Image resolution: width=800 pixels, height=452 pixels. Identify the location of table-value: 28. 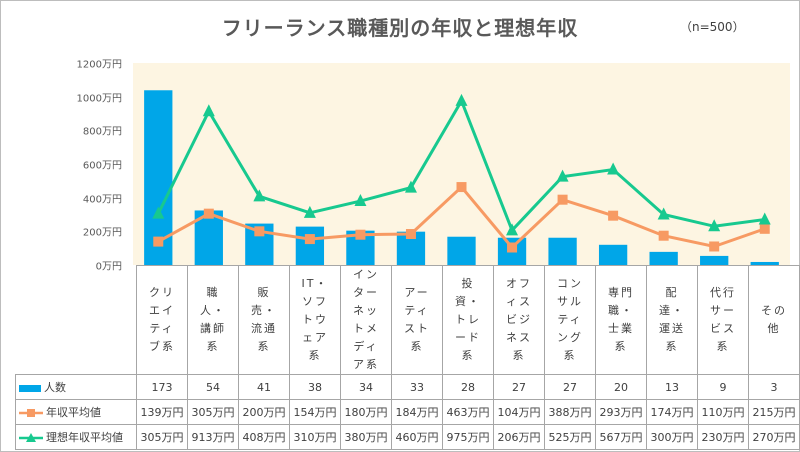
(468, 387).